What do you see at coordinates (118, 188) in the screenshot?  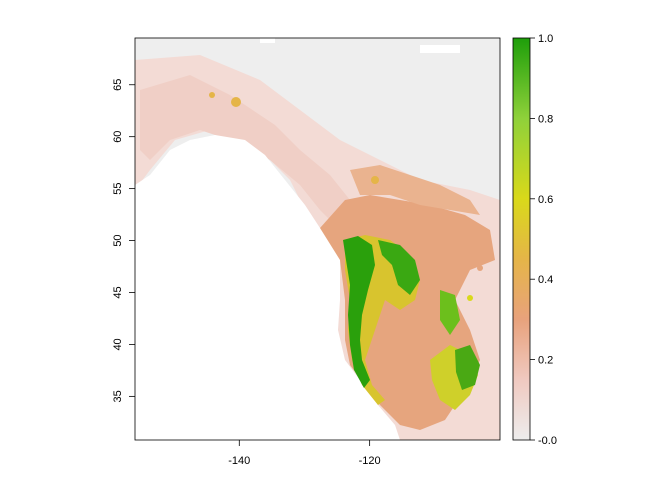 I see `y-tick-label: 55` at bounding box center [118, 188].